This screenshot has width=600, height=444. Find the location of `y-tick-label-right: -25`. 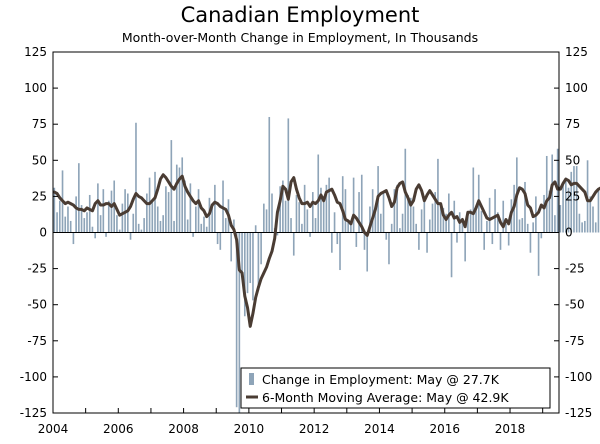

y-tick-label-right: -25 is located at coordinates (575, 269).